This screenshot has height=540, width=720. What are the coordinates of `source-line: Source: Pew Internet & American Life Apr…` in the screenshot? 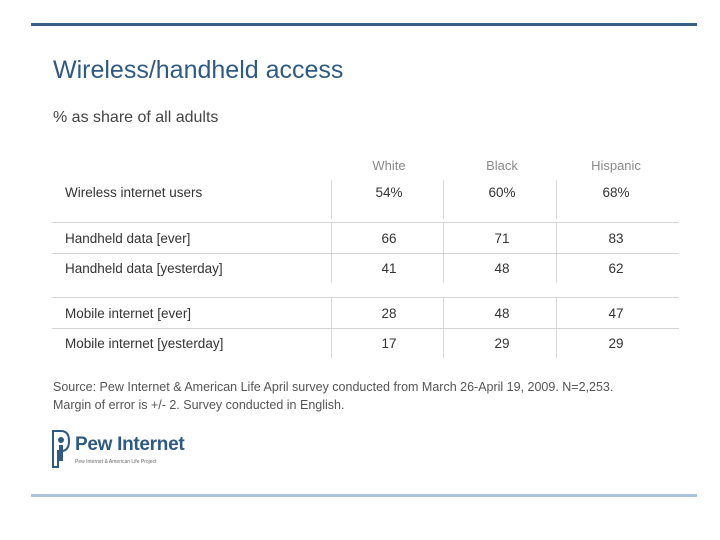 It's located at (333, 387).